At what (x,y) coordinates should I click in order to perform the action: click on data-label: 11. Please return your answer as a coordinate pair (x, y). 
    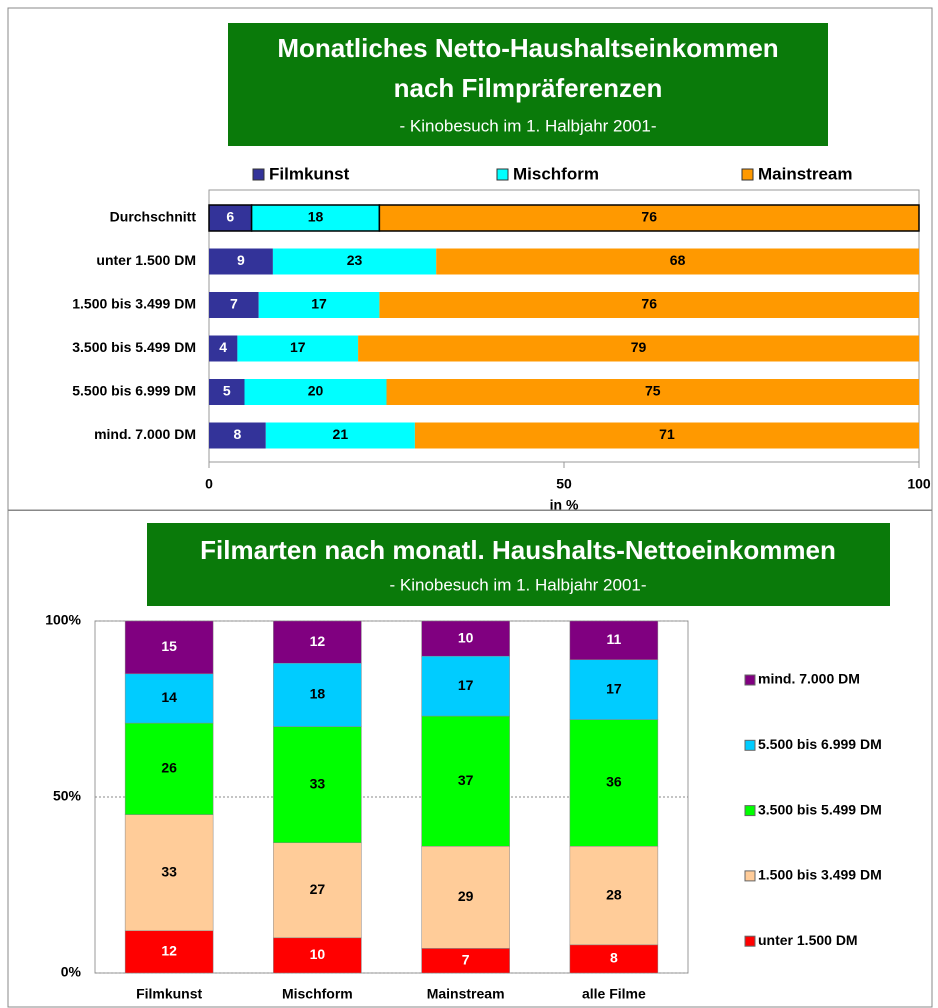
    Looking at the image, I should click on (613, 639).